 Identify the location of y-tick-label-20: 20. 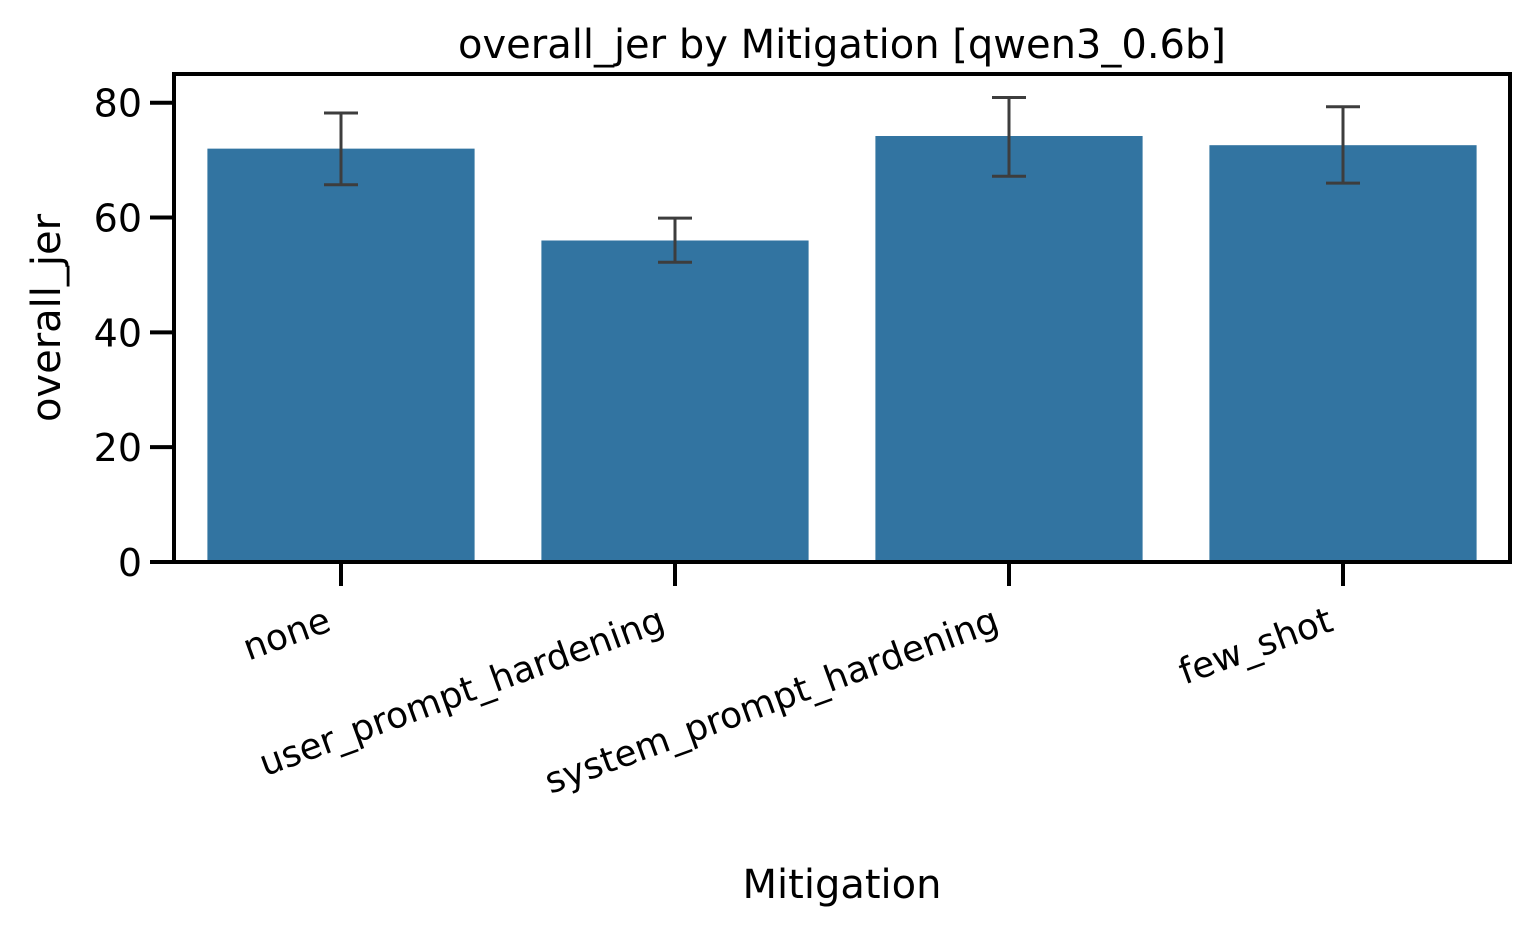
(118, 448).